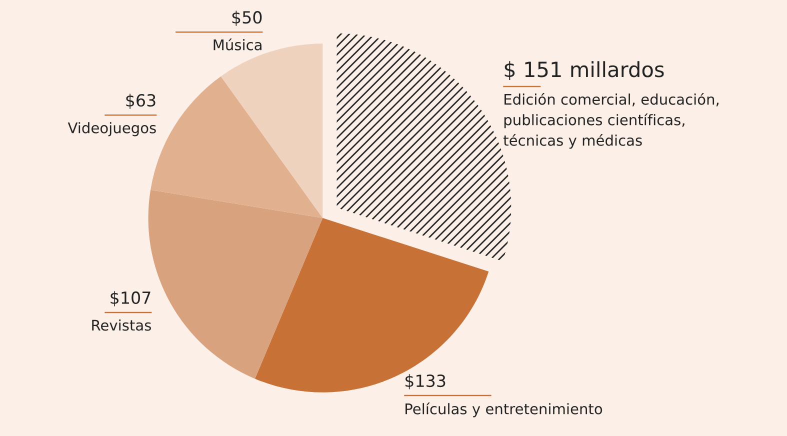  I want to click on slice-label: Videojuegos, so click(112, 129).